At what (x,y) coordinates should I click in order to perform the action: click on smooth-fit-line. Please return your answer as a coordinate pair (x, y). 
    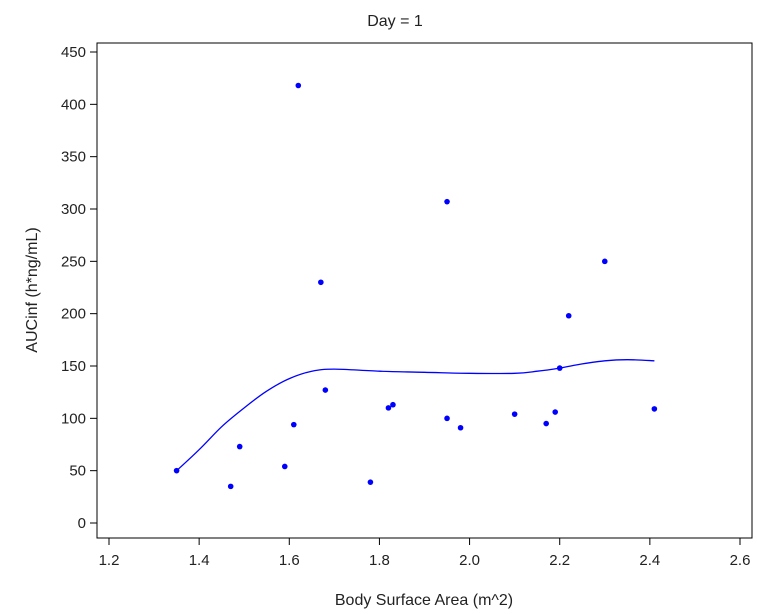
    Looking at the image, I should click on (415, 415).